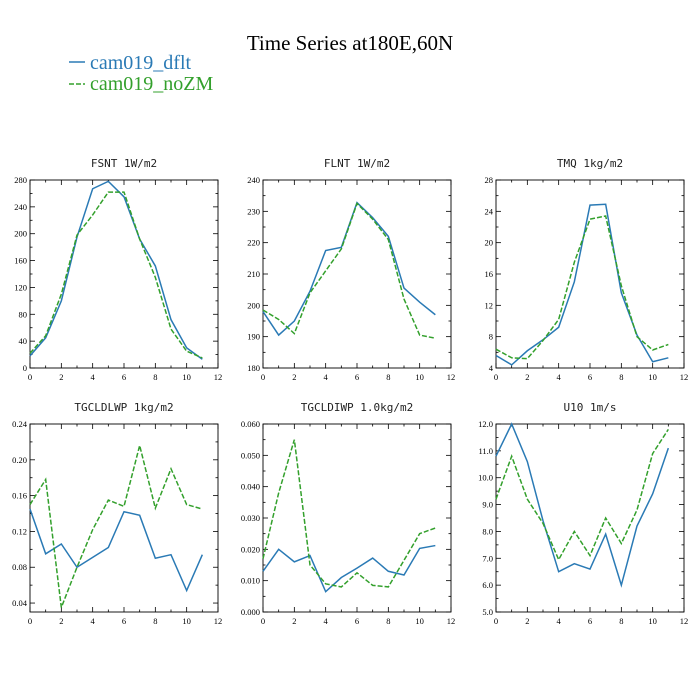 The height and width of the screenshot is (700, 700). What do you see at coordinates (357, 407) in the screenshot?
I see `panel-title: TGCLDIWP 1.0kg/m2` at bounding box center [357, 407].